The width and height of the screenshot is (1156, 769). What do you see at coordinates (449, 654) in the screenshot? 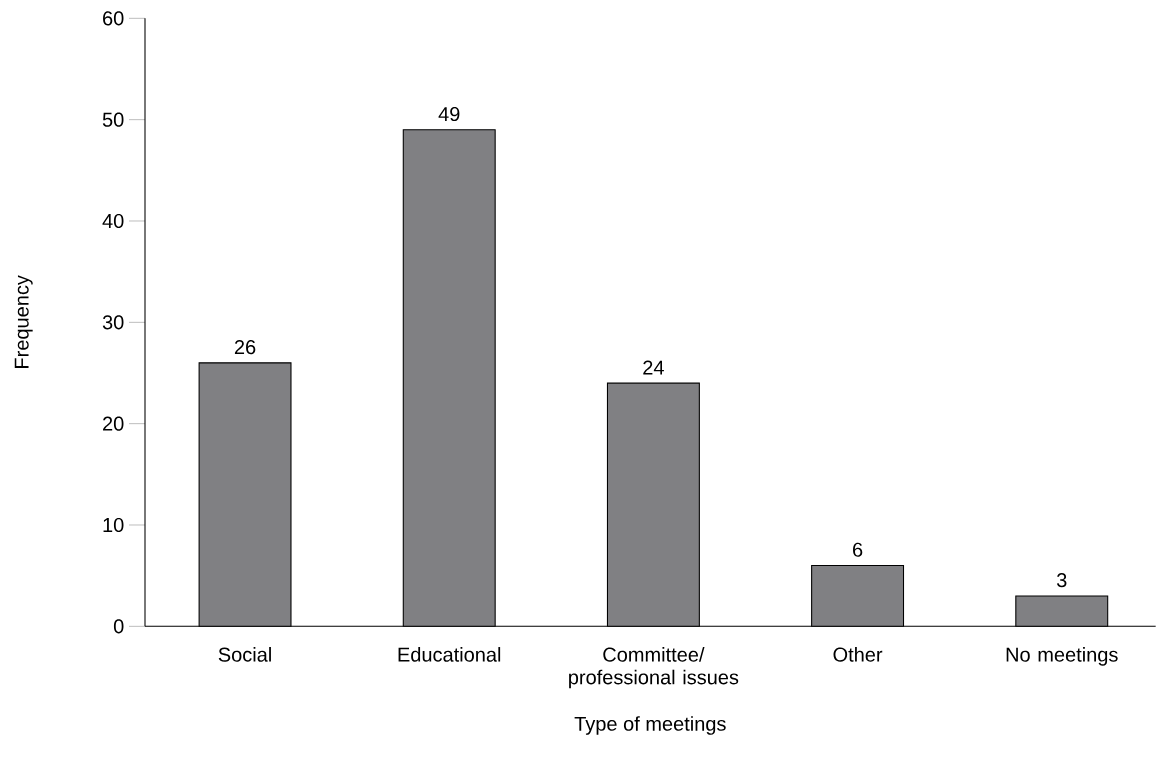
I see `x-tick-label: Educational` at bounding box center [449, 654].